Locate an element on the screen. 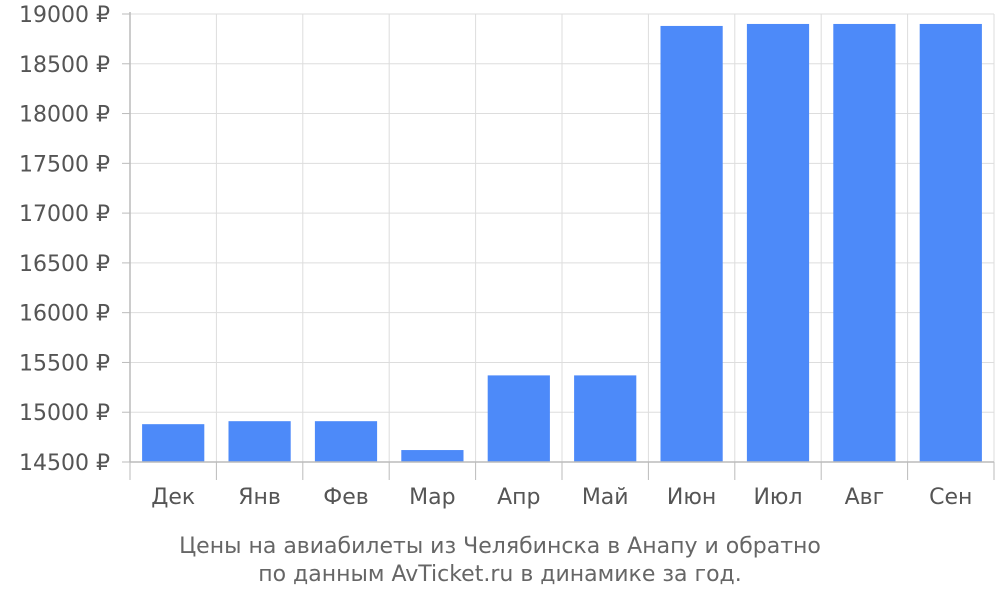 This screenshot has width=1000, height=600. y-tick-label: 14500 ₽ is located at coordinates (64, 463).